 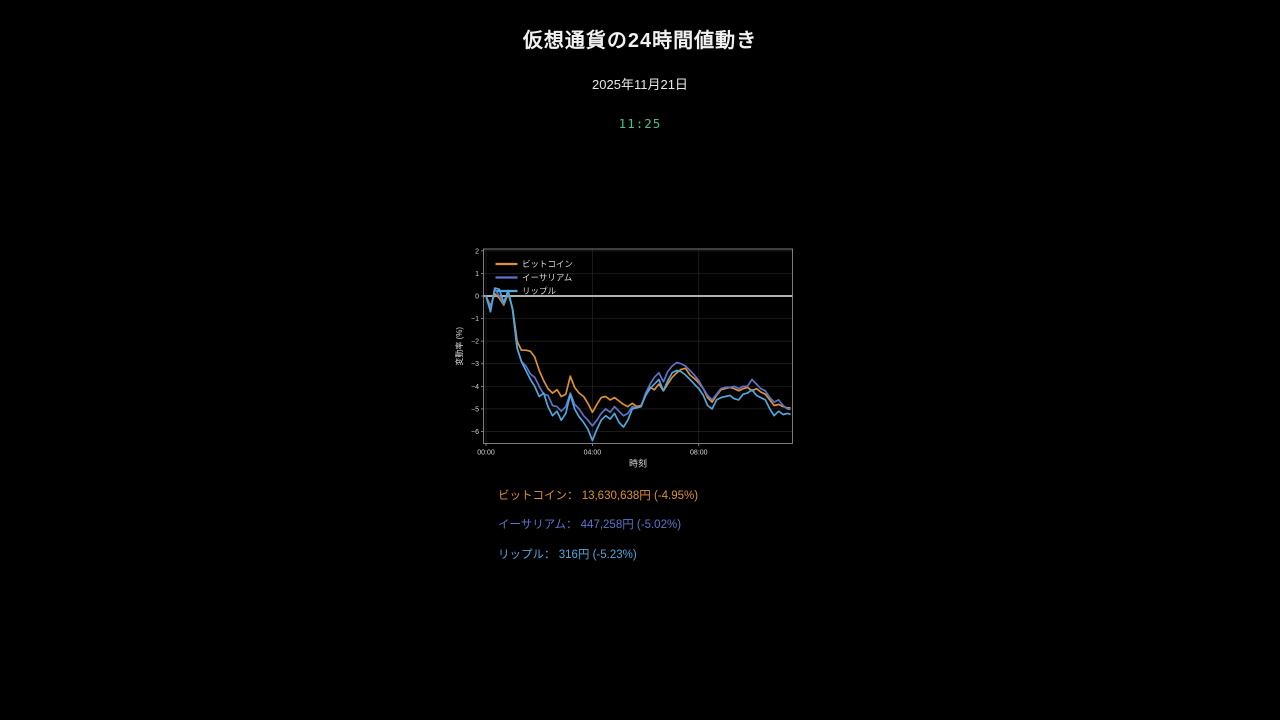 I want to click on chart-frame, so click(x=638, y=346).